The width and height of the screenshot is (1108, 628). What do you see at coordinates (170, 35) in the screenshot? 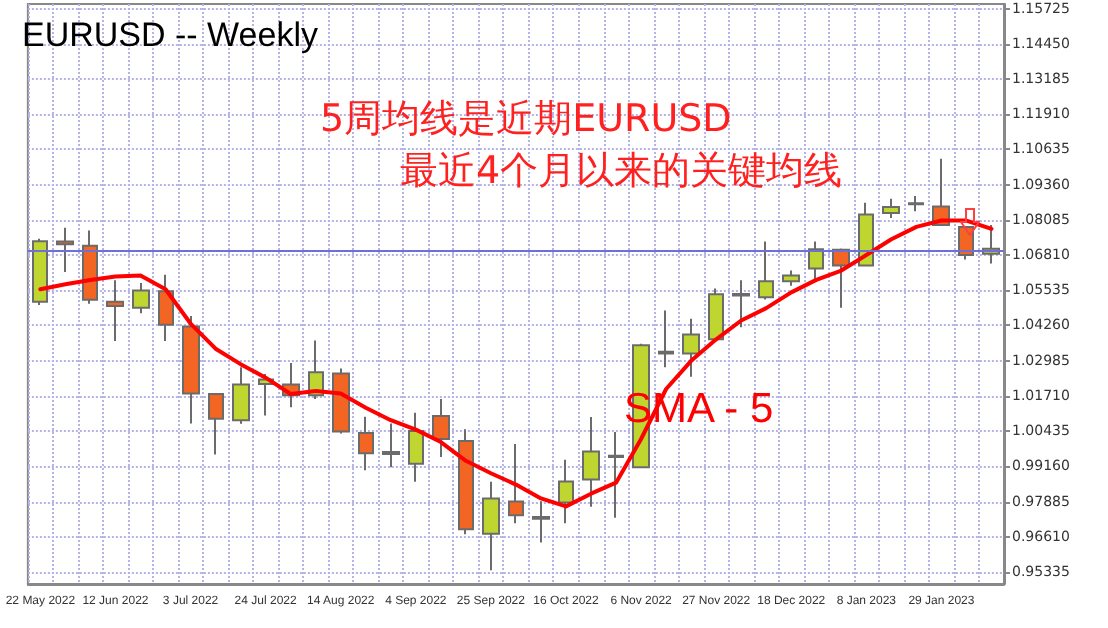
I see `chart-title: EURUSD -- Weekly` at bounding box center [170, 35].